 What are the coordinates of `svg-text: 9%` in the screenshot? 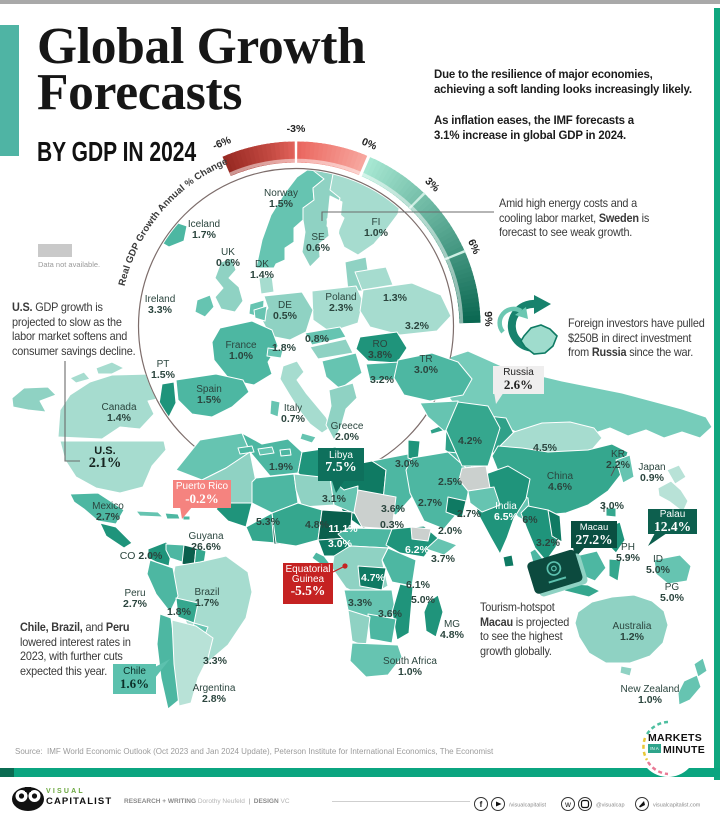 It's located at (488, 319).